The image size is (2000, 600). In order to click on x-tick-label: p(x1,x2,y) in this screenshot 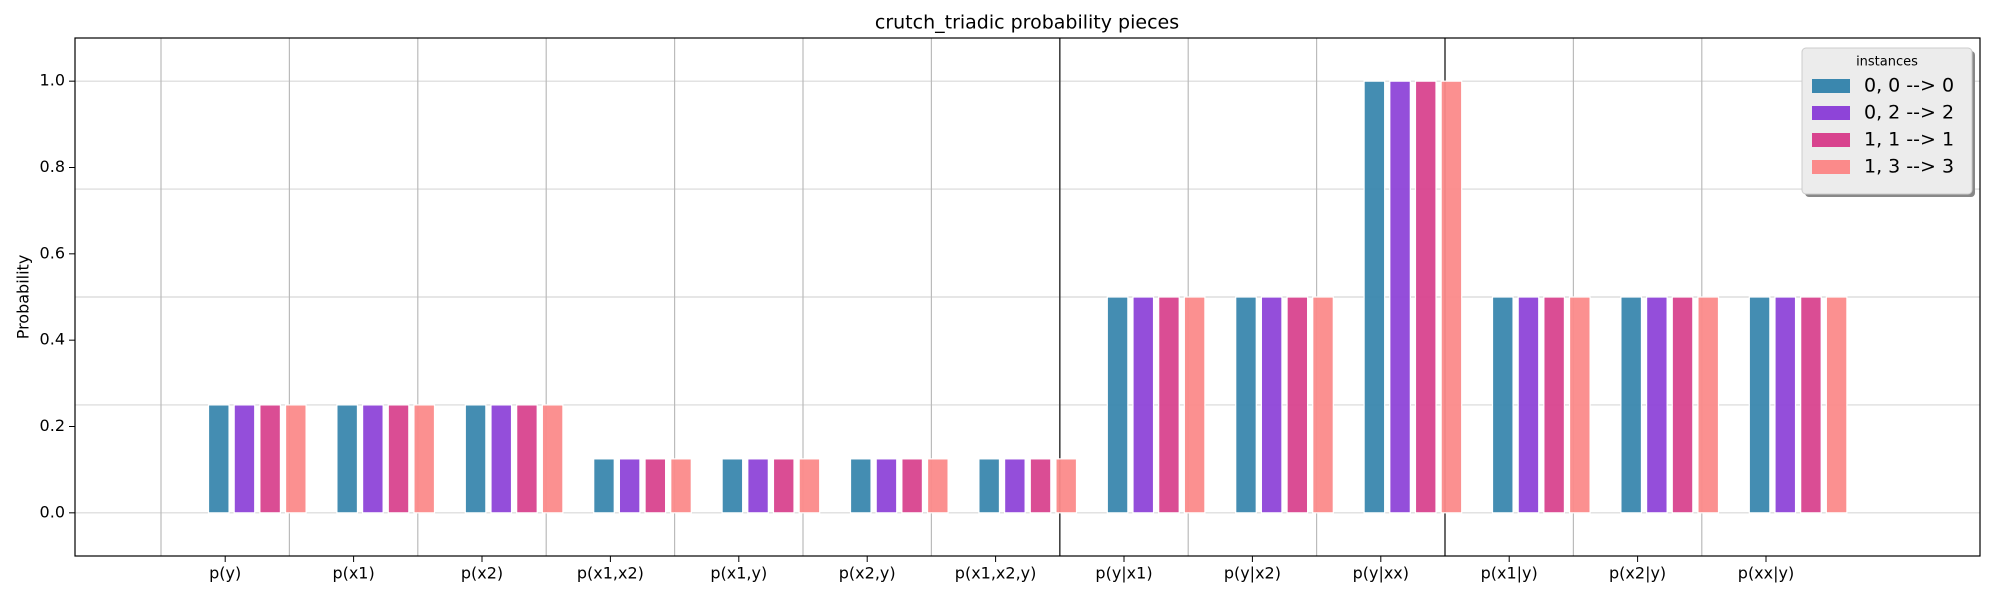, I will do `click(996, 573)`.